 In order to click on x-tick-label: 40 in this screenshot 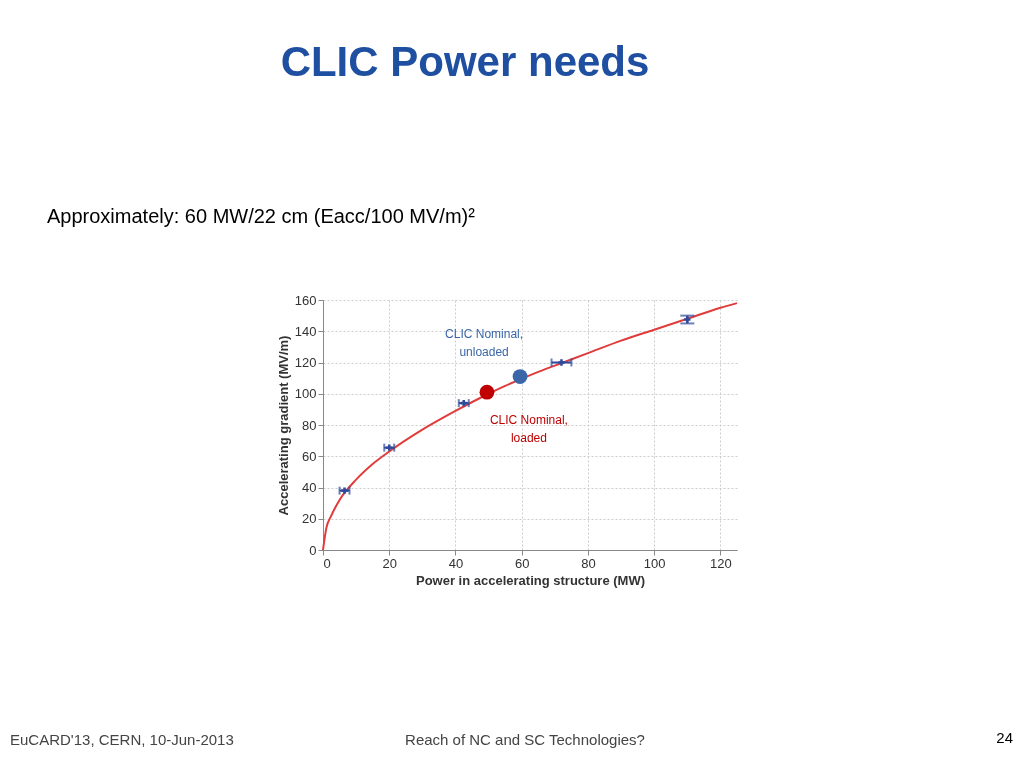, I will do `click(456, 563)`.